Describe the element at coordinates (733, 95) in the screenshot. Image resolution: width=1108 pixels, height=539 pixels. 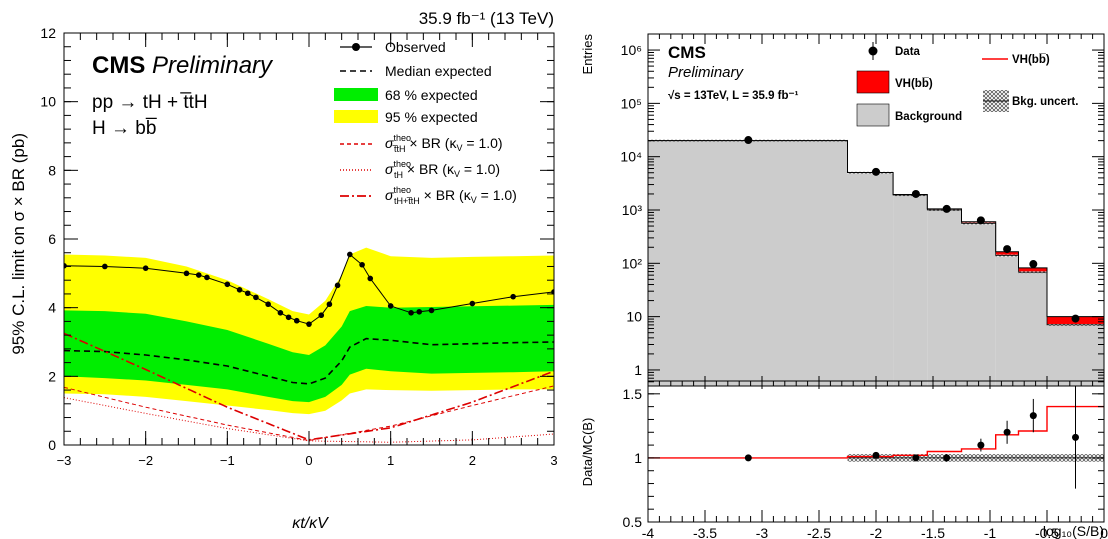
I see `energy-lumi-label: √s = 13TeV, L = 35.9 fb⁻¹` at that location.